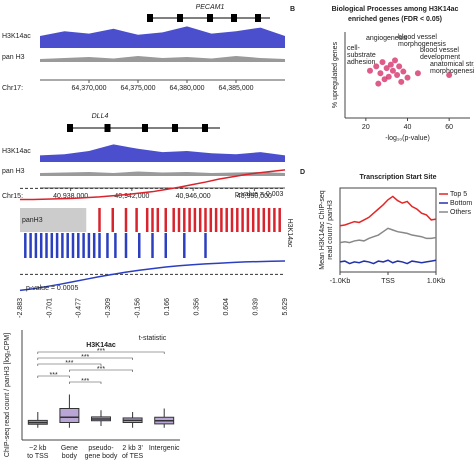  Describe the element at coordinates (302, 172) in the screenshot. I see `panel-label: D` at that location.